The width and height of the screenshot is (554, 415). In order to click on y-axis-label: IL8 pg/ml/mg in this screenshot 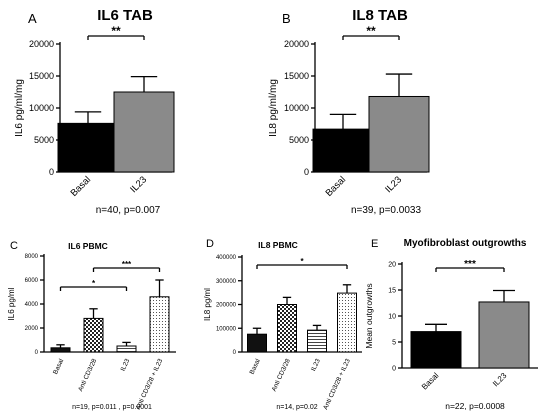, I will do `click(273, 108)`.